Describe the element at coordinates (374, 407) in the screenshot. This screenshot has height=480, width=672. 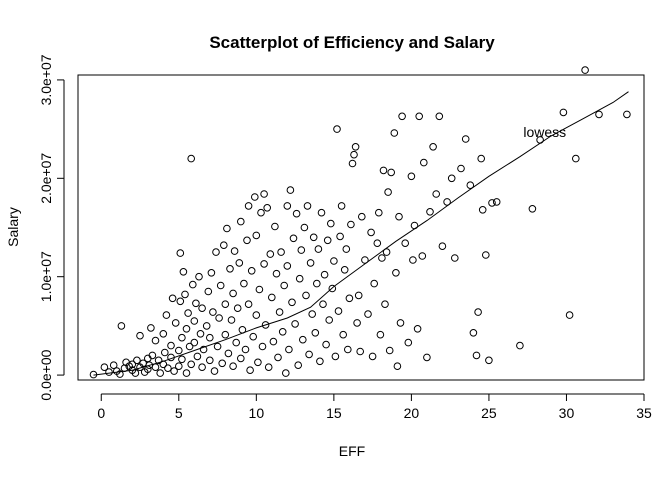
I see `x-axis: 0 5 10 15 20 25 30 35` at that location.